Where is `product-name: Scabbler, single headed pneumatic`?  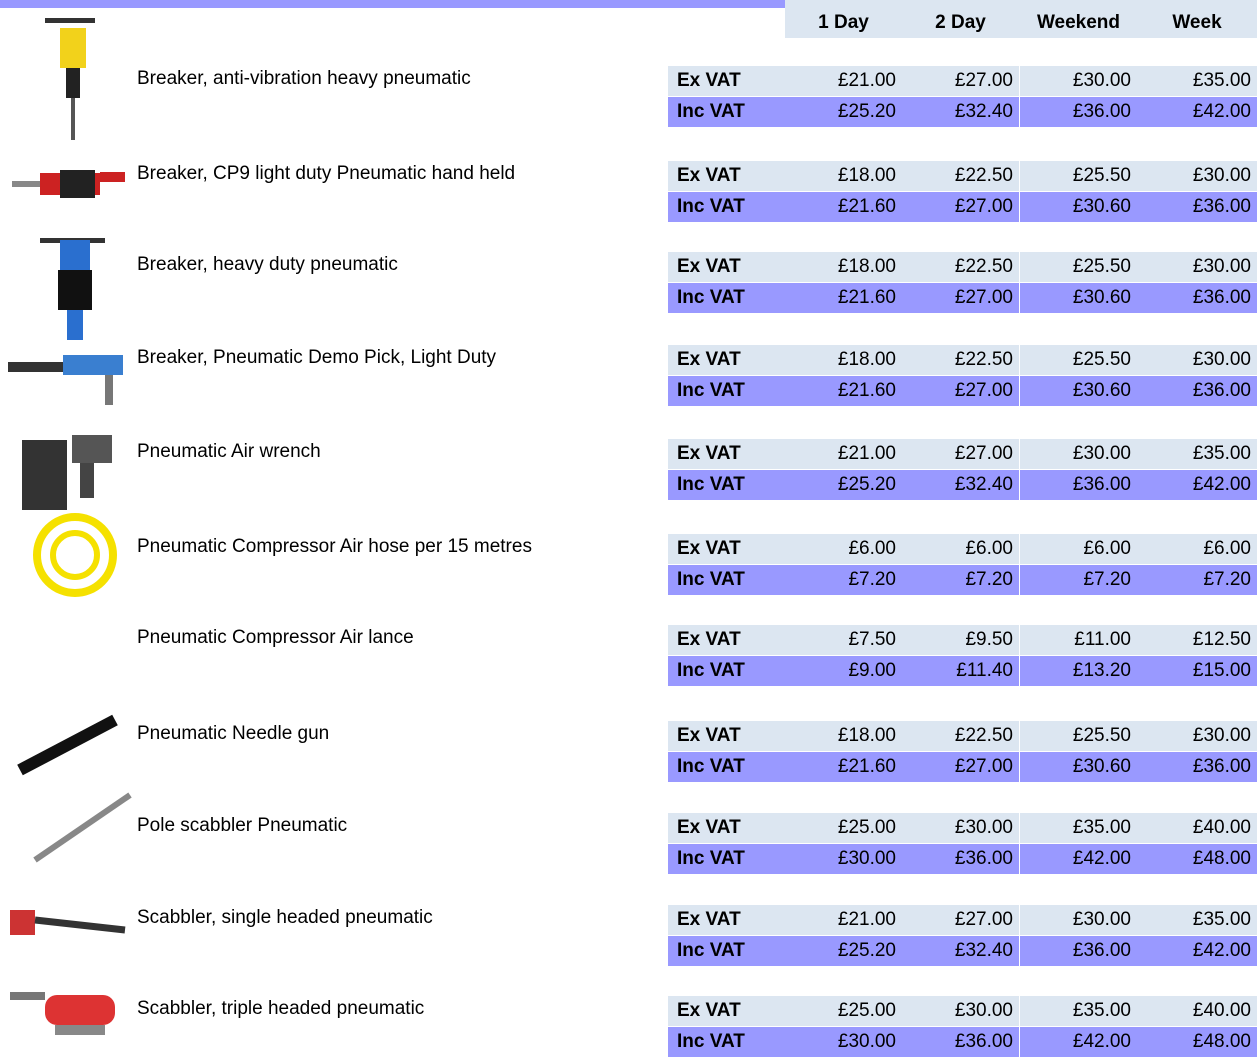 product-name: Scabbler, single headed pneumatic is located at coordinates (285, 917).